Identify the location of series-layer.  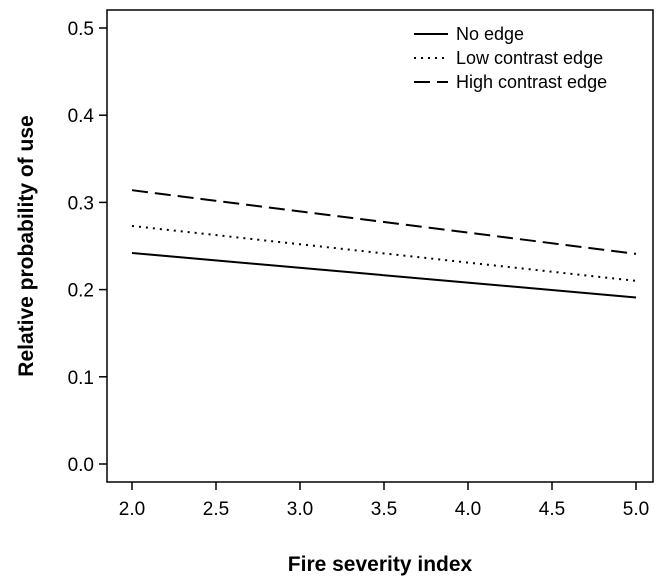
(384, 244).